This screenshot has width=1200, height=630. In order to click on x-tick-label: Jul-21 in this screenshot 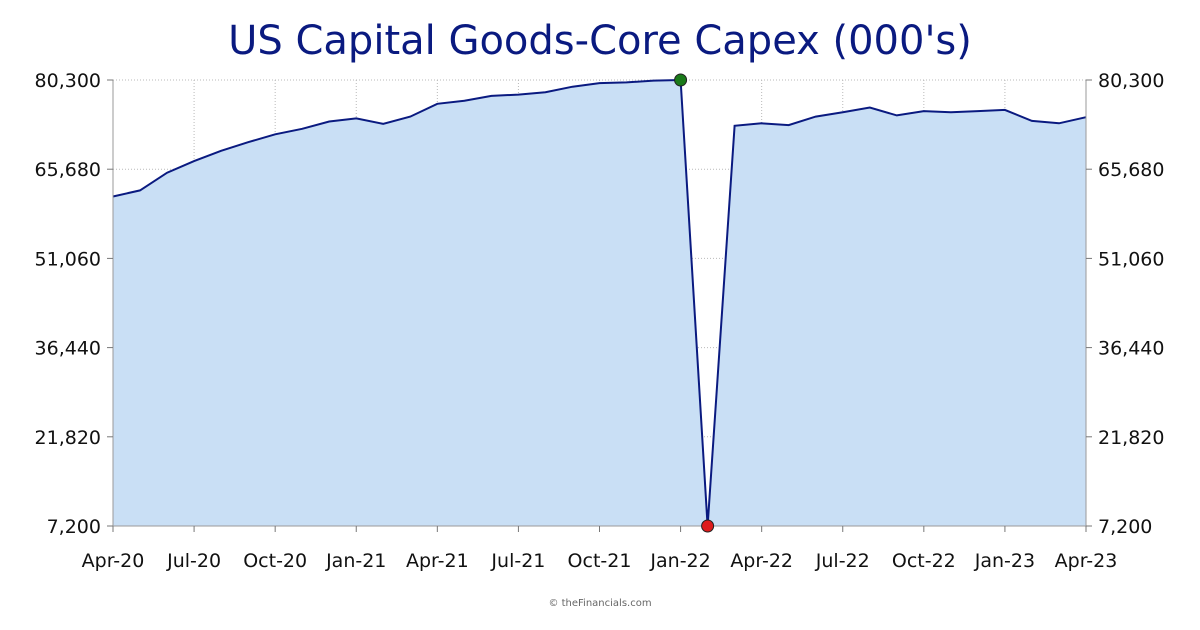, I will do `click(517, 561)`.